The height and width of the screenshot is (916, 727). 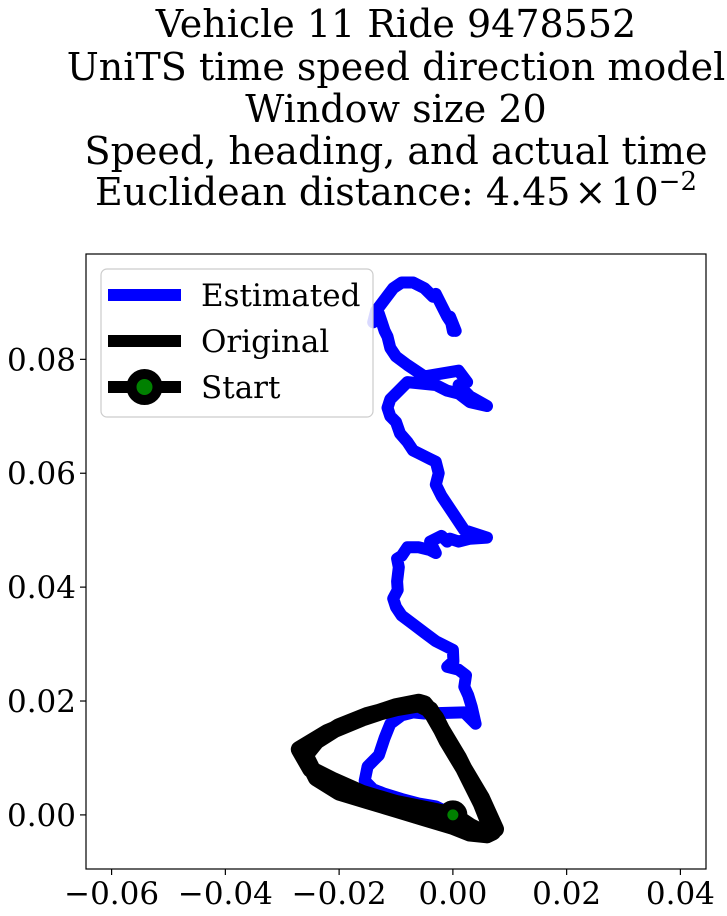 I want to click on y-tick-label: 0.00, so click(x=41, y=816).